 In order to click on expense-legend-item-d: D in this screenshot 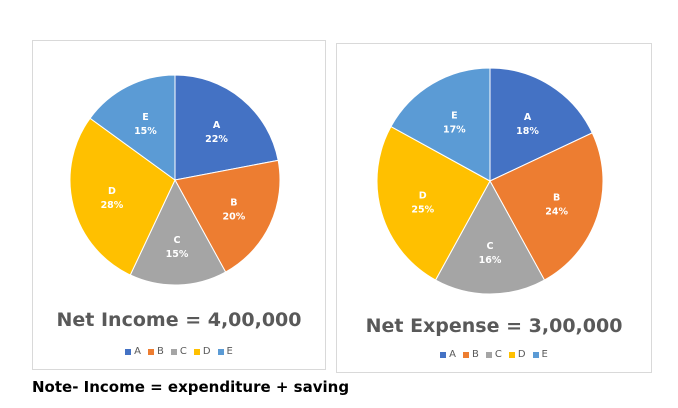, I will do `click(517, 354)`.